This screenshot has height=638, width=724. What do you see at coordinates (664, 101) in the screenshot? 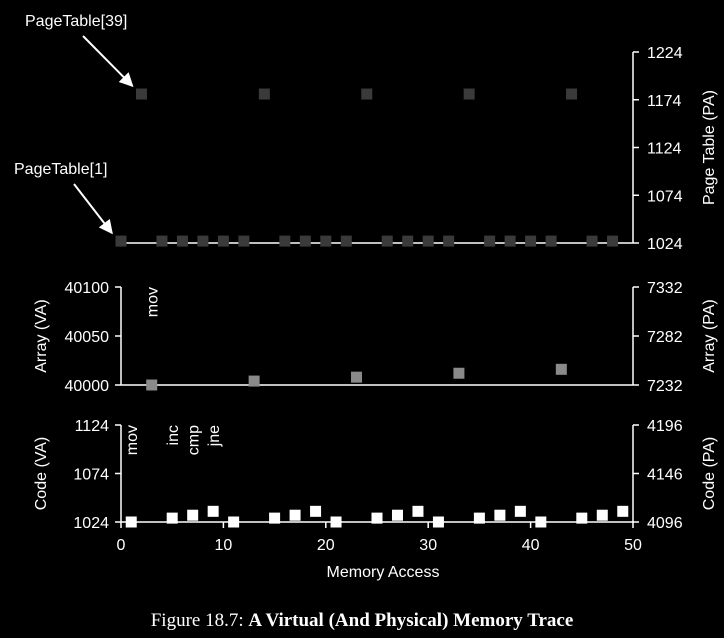
I see `page-table-right-tick-label: 1174` at bounding box center [664, 101].